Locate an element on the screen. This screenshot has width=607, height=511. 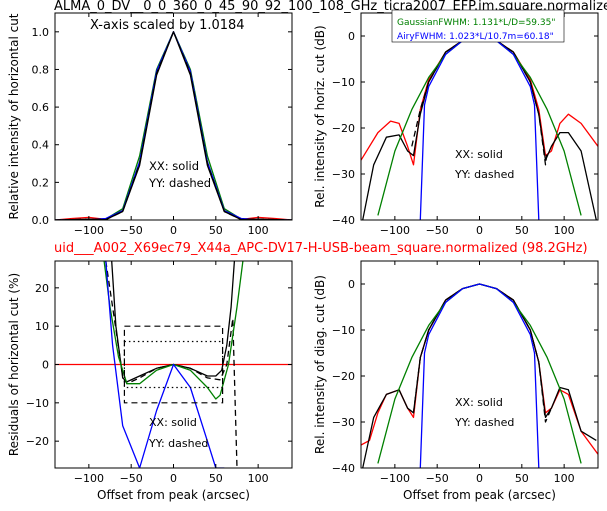
y-tick-label: 20 is located at coordinates (42, 288).